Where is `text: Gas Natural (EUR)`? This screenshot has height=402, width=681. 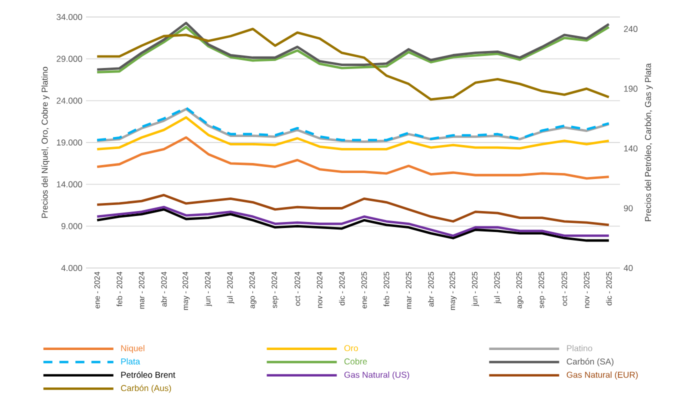 text: Gas Natural (EUR) is located at coordinates (602, 376).